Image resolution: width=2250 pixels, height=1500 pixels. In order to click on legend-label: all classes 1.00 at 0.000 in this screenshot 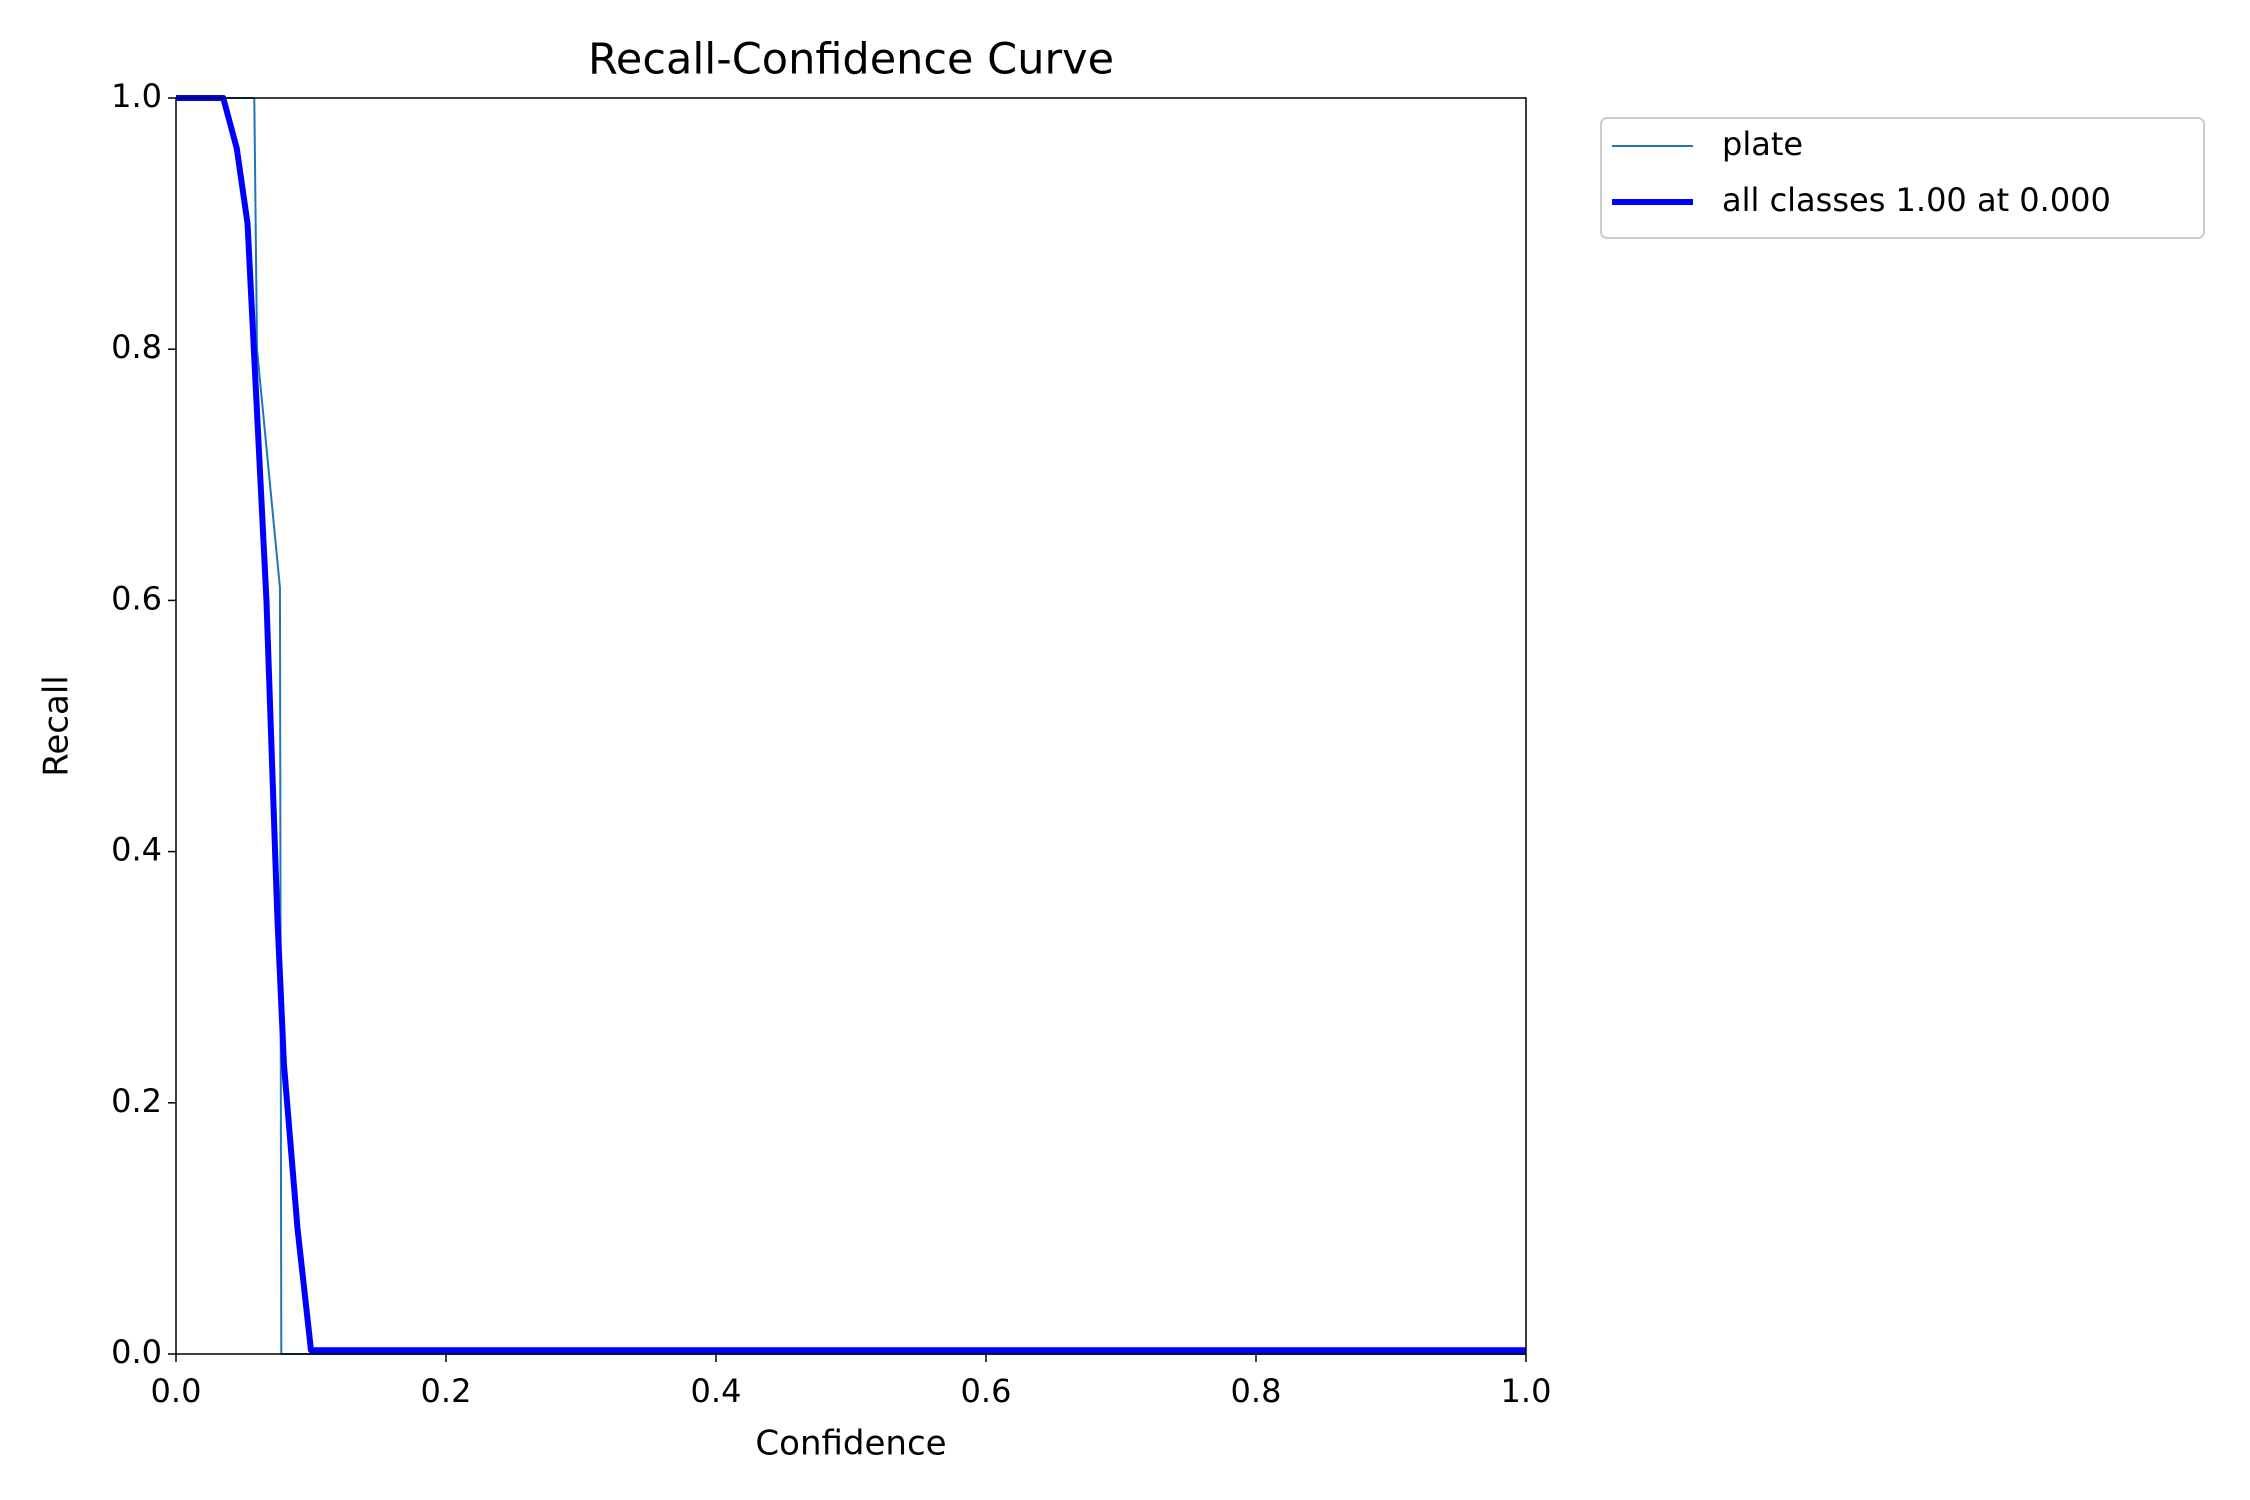, I will do `click(1916, 200)`.